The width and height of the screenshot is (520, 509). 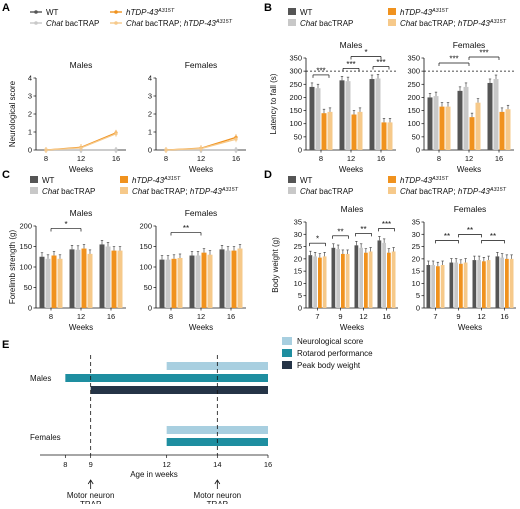 I want to click on significance-stars: *, so click(x=65, y=224).